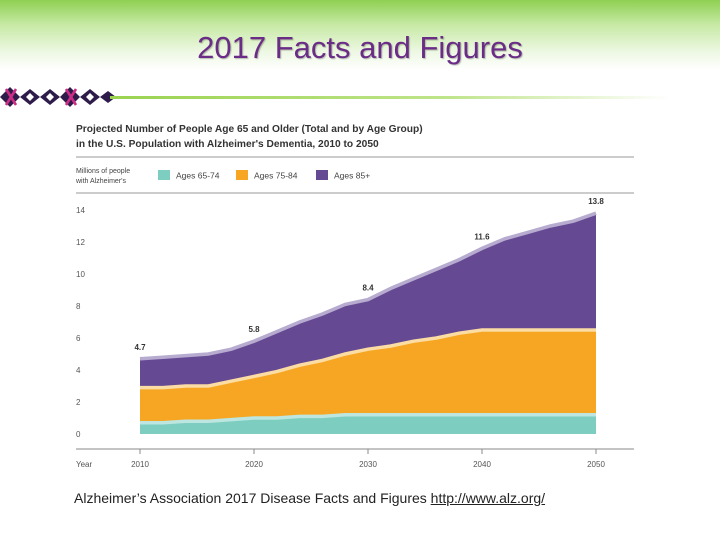 Image resolution: width=720 pixels, height=540 pixels. I want to click on total-data-label: 4.7, so click(140, 347).